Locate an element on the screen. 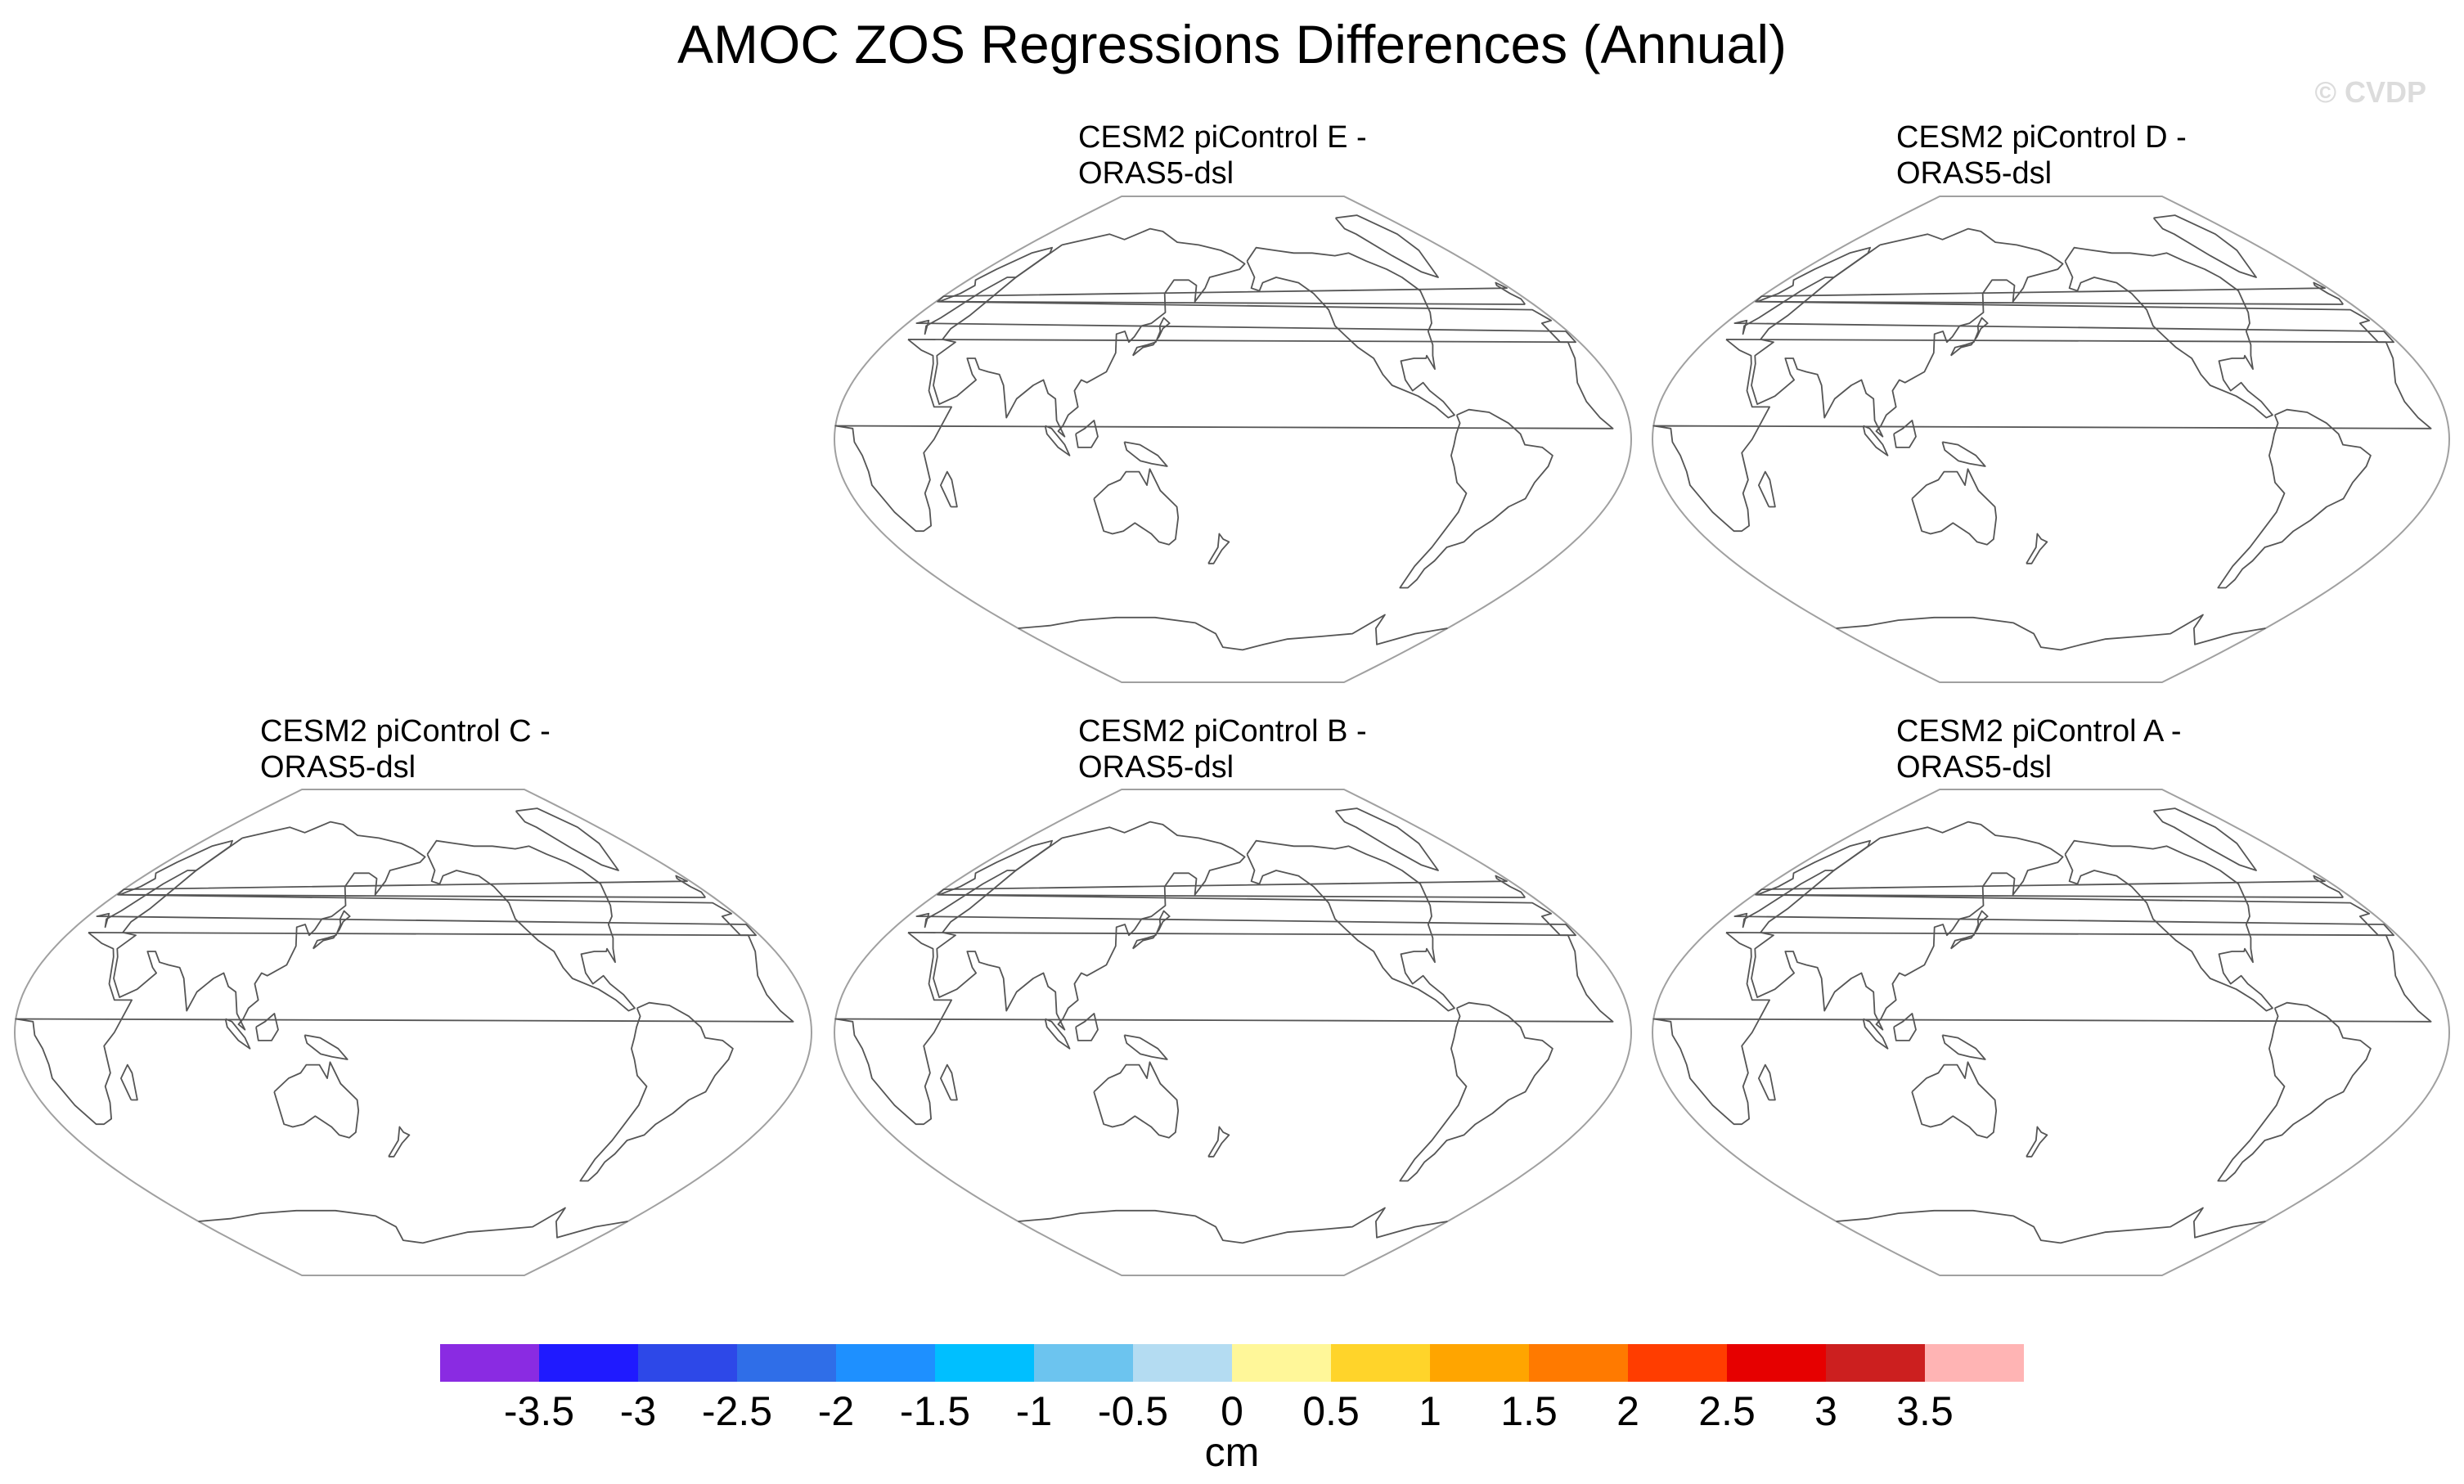 This screenshot has width=2464, height=1484. colorbar-tick-label: -2.5 is located at coordinates (737, 1411).